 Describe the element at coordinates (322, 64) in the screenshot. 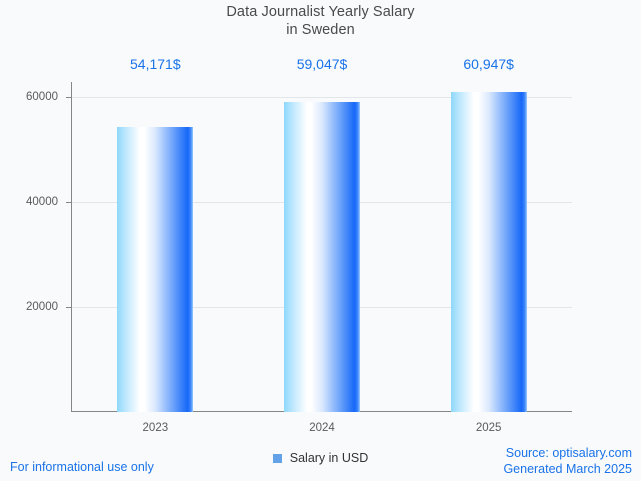

I see `bar-value-label-2024: 59,047$` at that location.